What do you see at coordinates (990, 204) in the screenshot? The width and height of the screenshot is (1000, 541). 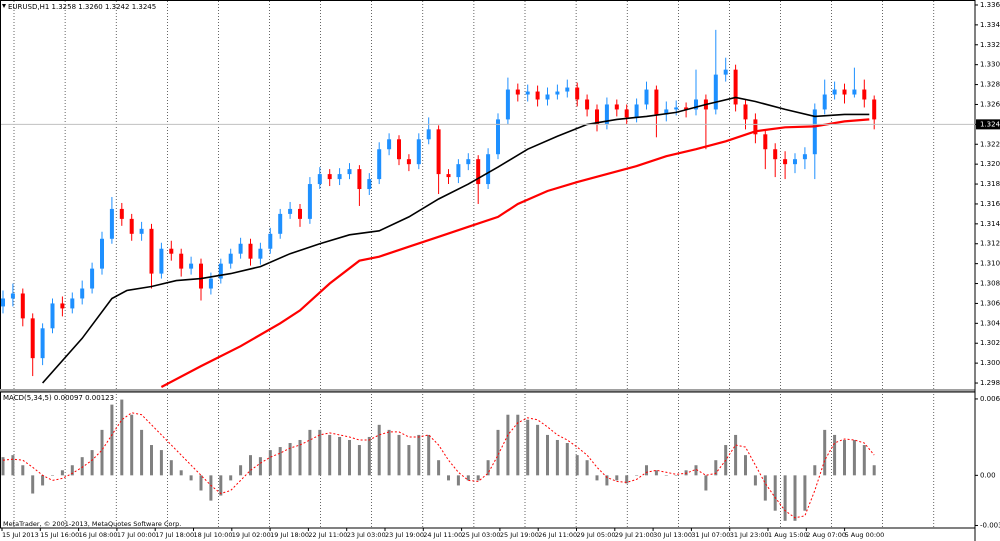 I see `y-tick-label: 1.3165` at bounding box center [990, 204].